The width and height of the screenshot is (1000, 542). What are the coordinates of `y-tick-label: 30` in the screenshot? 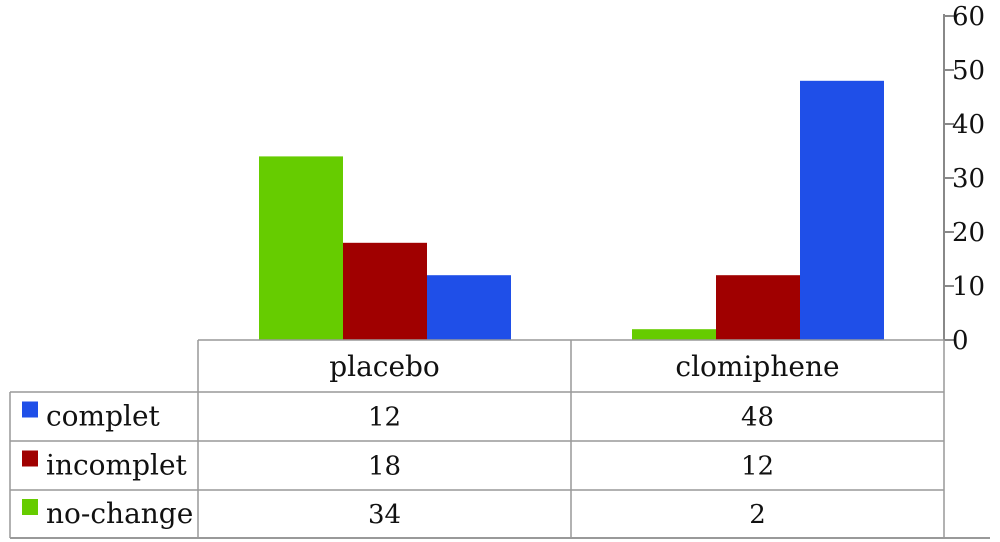 It's located at (968, 179).